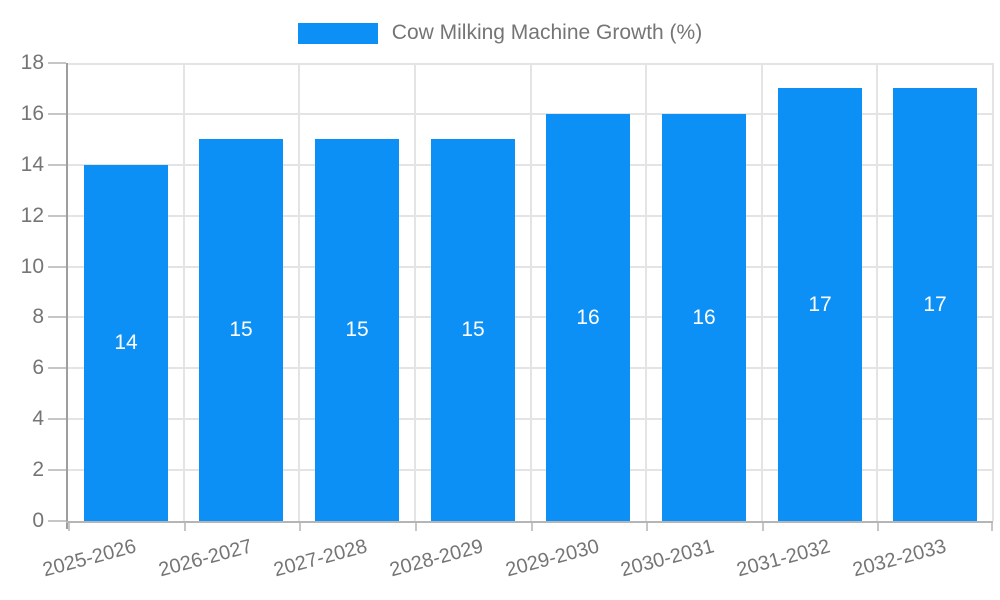 The height and width of the screenshot is (600, 1000). I want to click on x-axis-label: 2032-2033, so click(899, 558).